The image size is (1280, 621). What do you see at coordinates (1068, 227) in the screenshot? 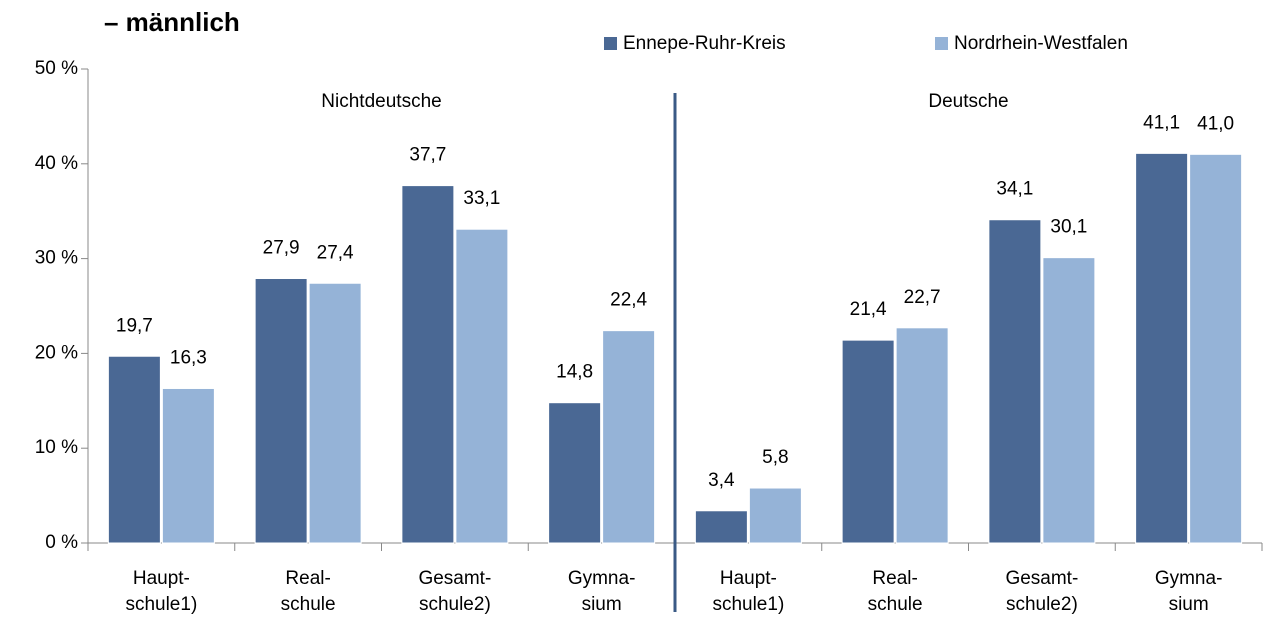
I see `value-label: 30,1` at bounding box center [1068, 227].